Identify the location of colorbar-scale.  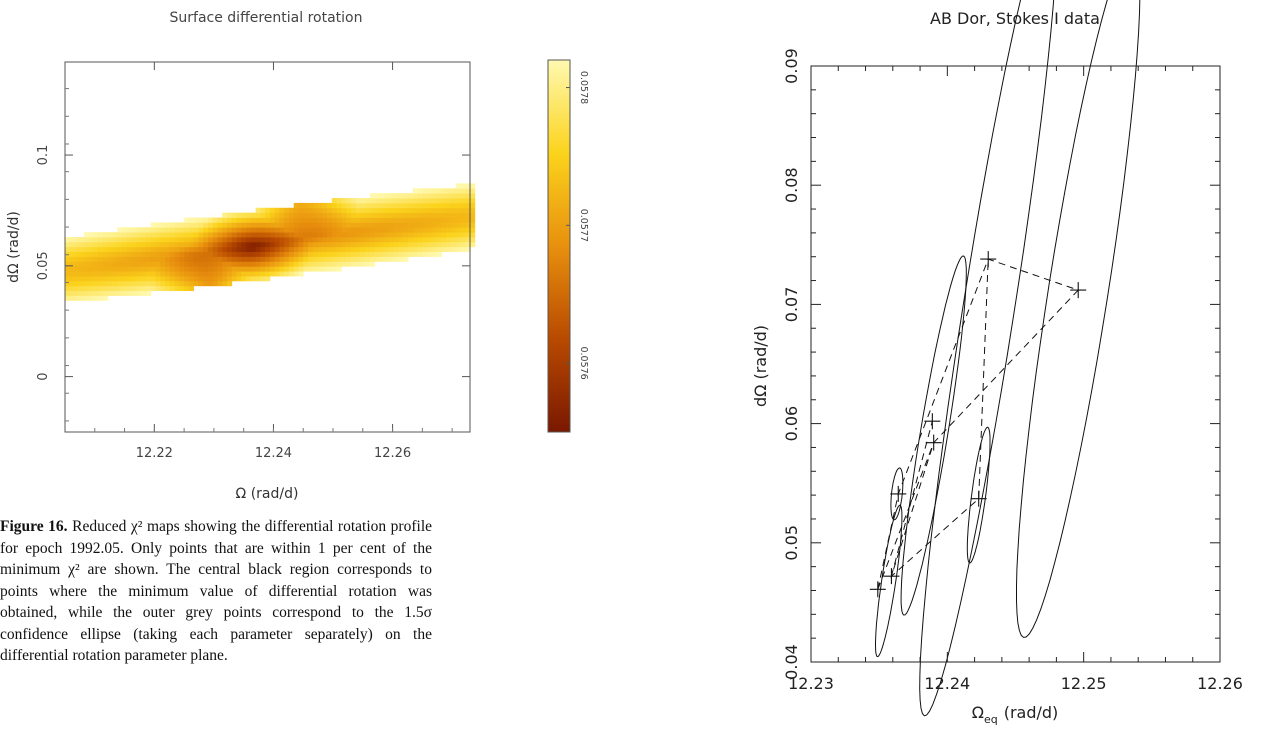
(559, 246).